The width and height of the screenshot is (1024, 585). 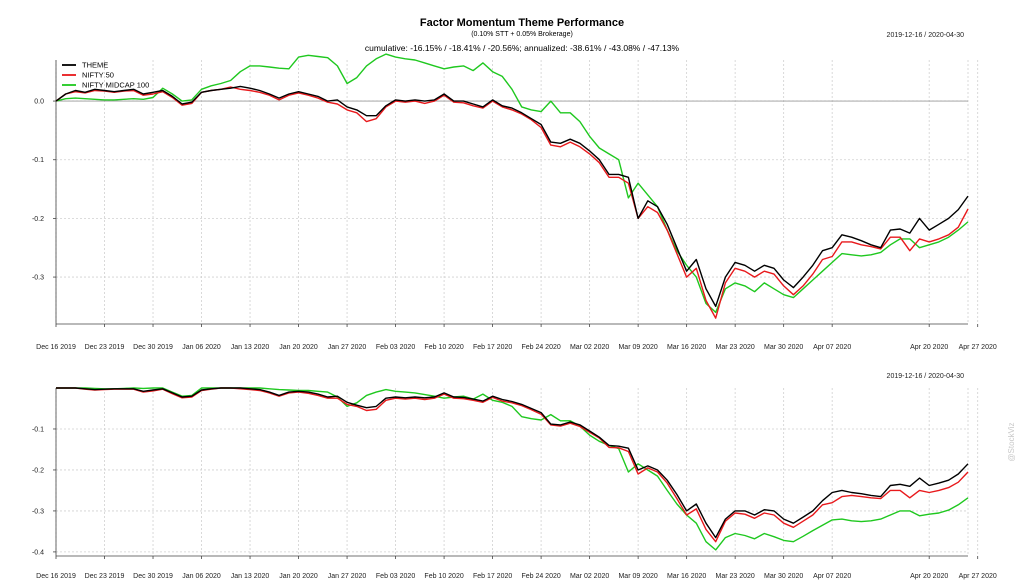 I want to click on top-x-tick-label: Apr 07 2020, so click(x=832, y=347).